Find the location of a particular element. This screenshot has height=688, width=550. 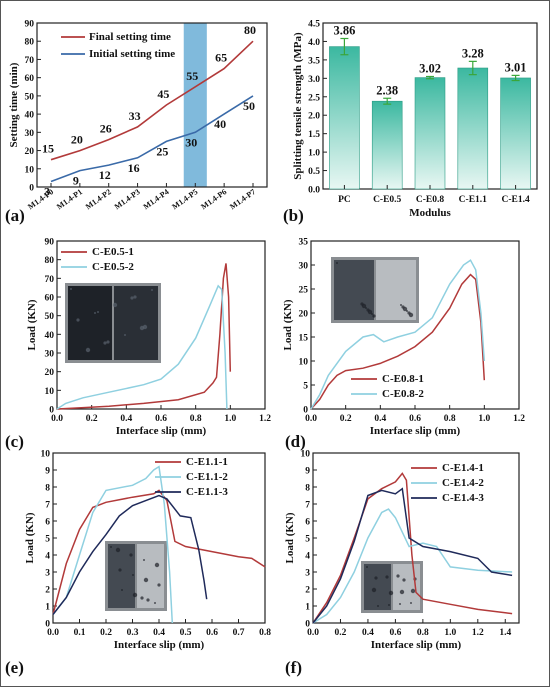

b-ytick-label: 1.5 is located at coordinates (314, 135).